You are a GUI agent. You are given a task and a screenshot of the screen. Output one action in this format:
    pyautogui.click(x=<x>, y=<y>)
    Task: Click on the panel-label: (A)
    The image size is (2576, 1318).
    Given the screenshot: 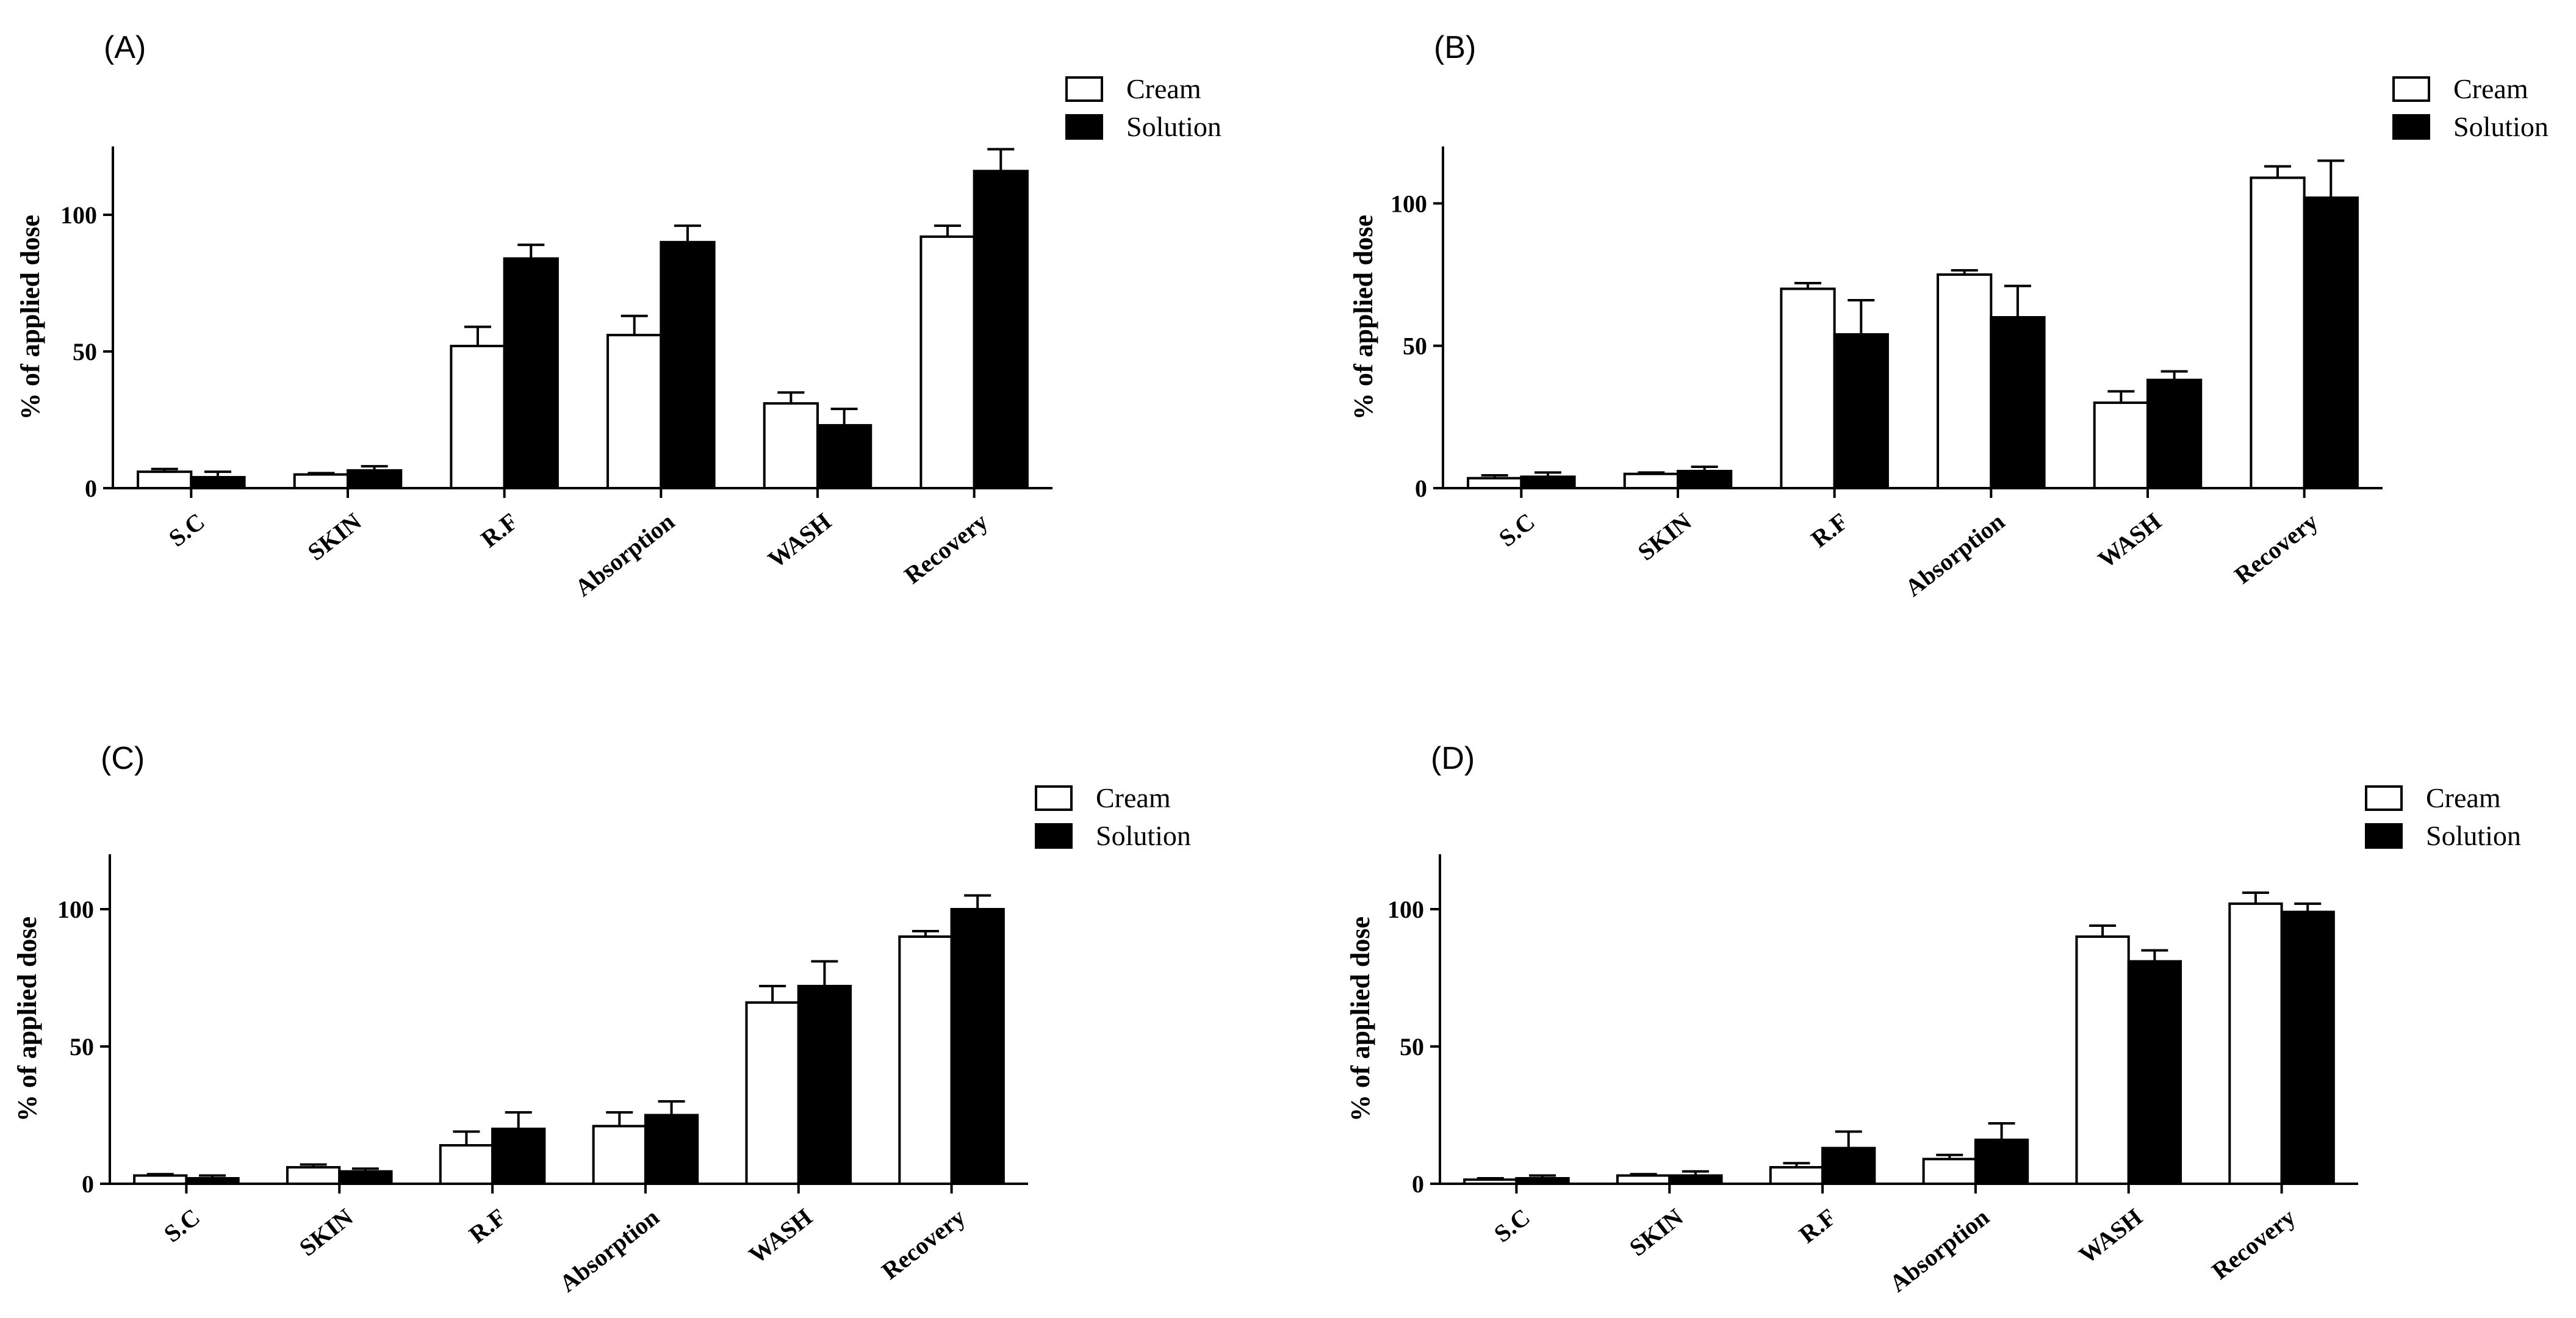 What is the action you would take?
    pyautogui.click(x=125, y=47)
    